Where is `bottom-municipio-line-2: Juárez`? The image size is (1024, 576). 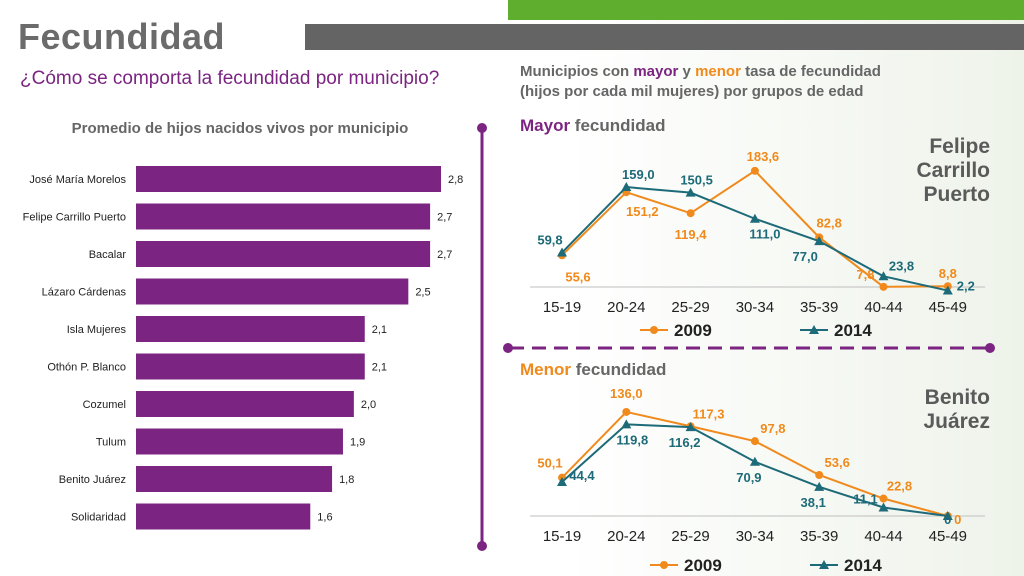
bottom-municipio-line-2: Juárez is located at coordinates (956, 421).